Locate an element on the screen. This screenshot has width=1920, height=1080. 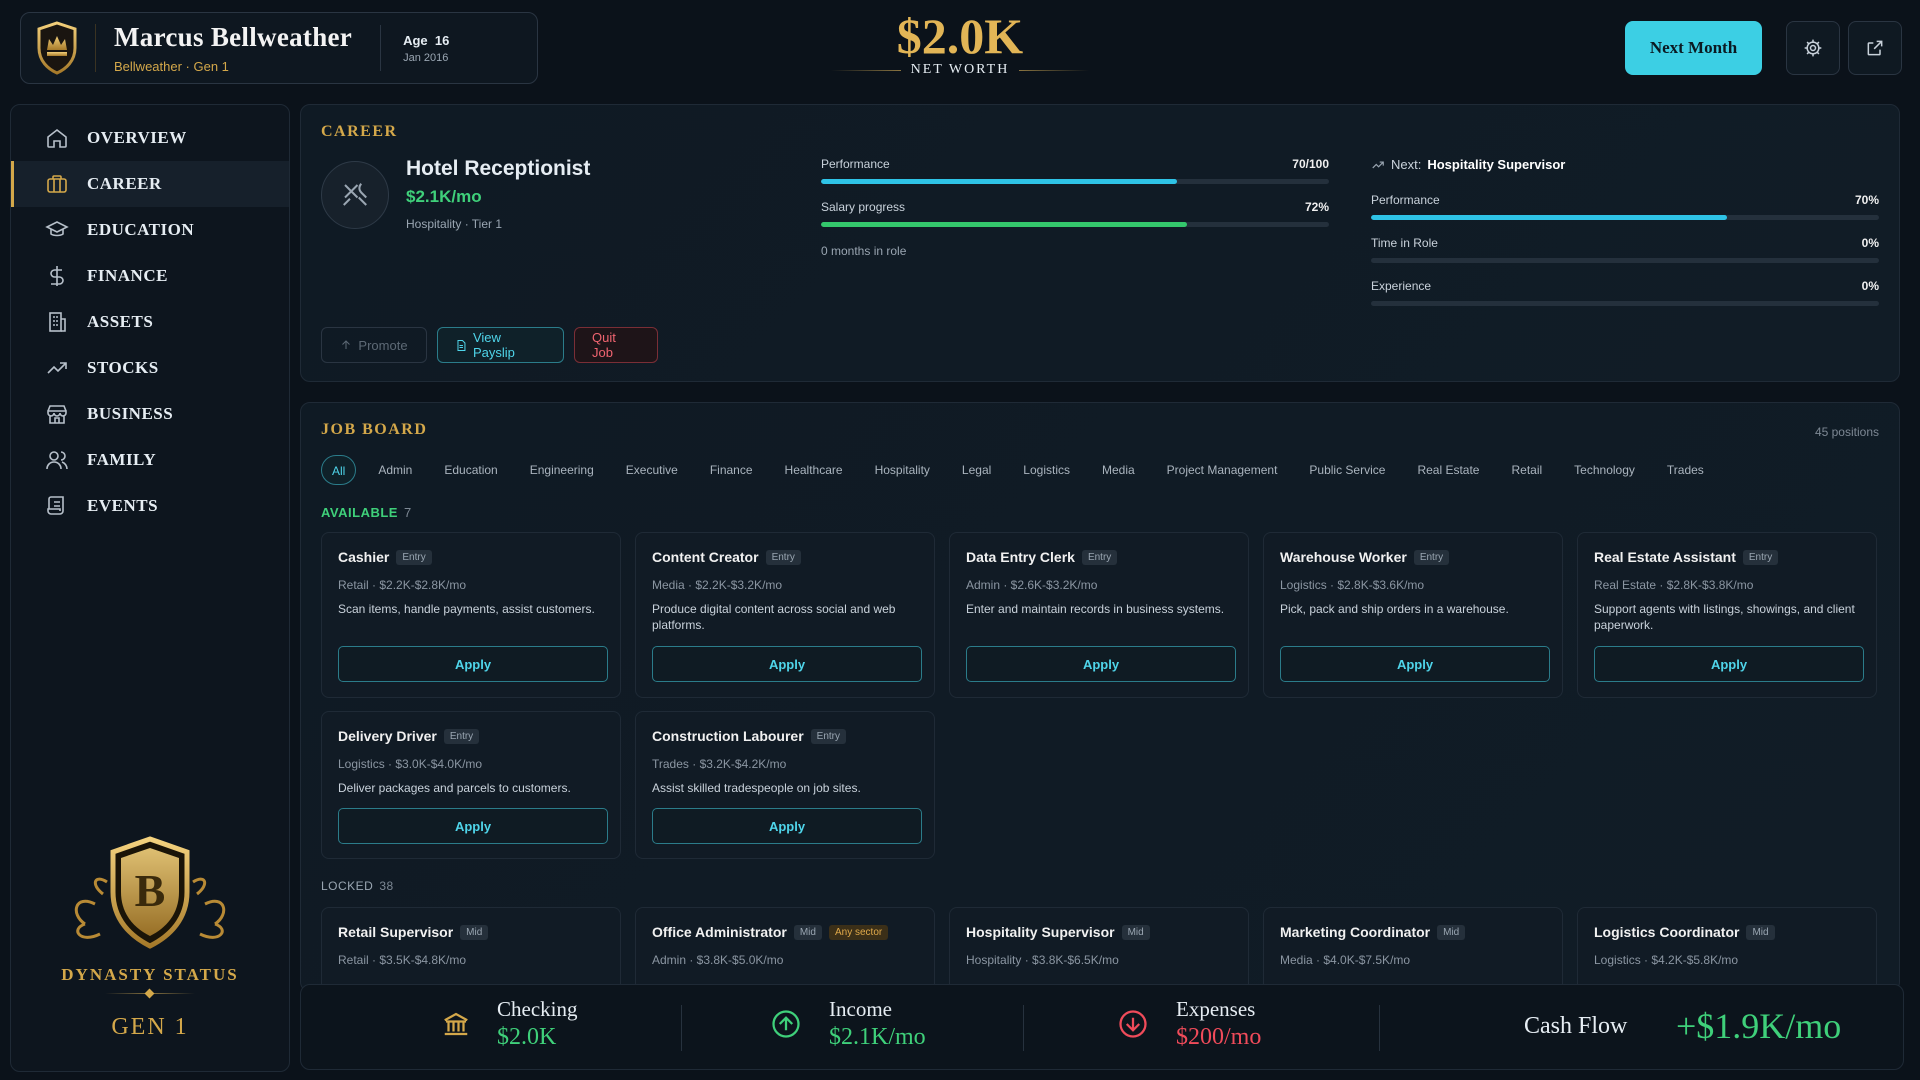
checking-label: Checking is located at coordinates (537, 1009).